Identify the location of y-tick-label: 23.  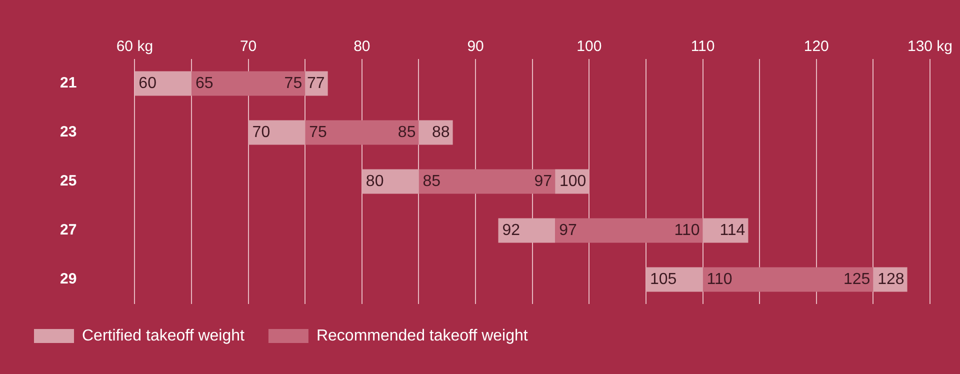
(68, 132).